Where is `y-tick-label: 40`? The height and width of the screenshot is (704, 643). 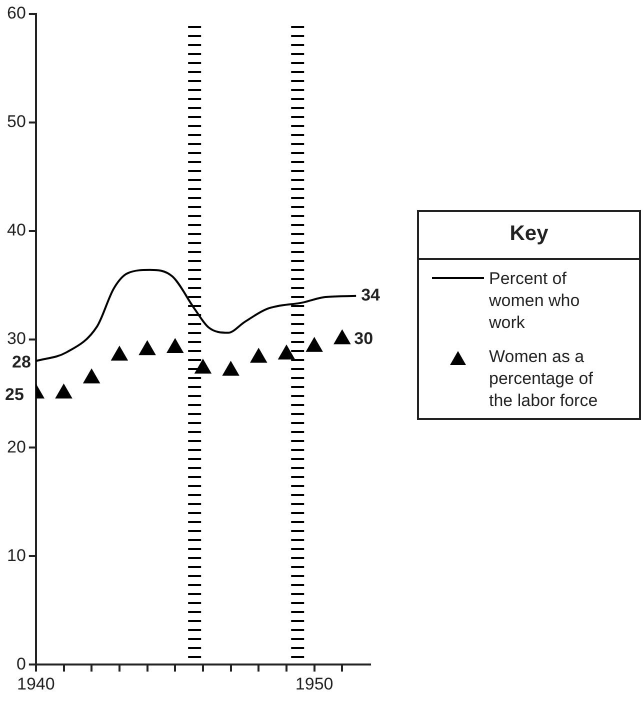 y-tick-label: 40 is located at coordinates (16, 230).